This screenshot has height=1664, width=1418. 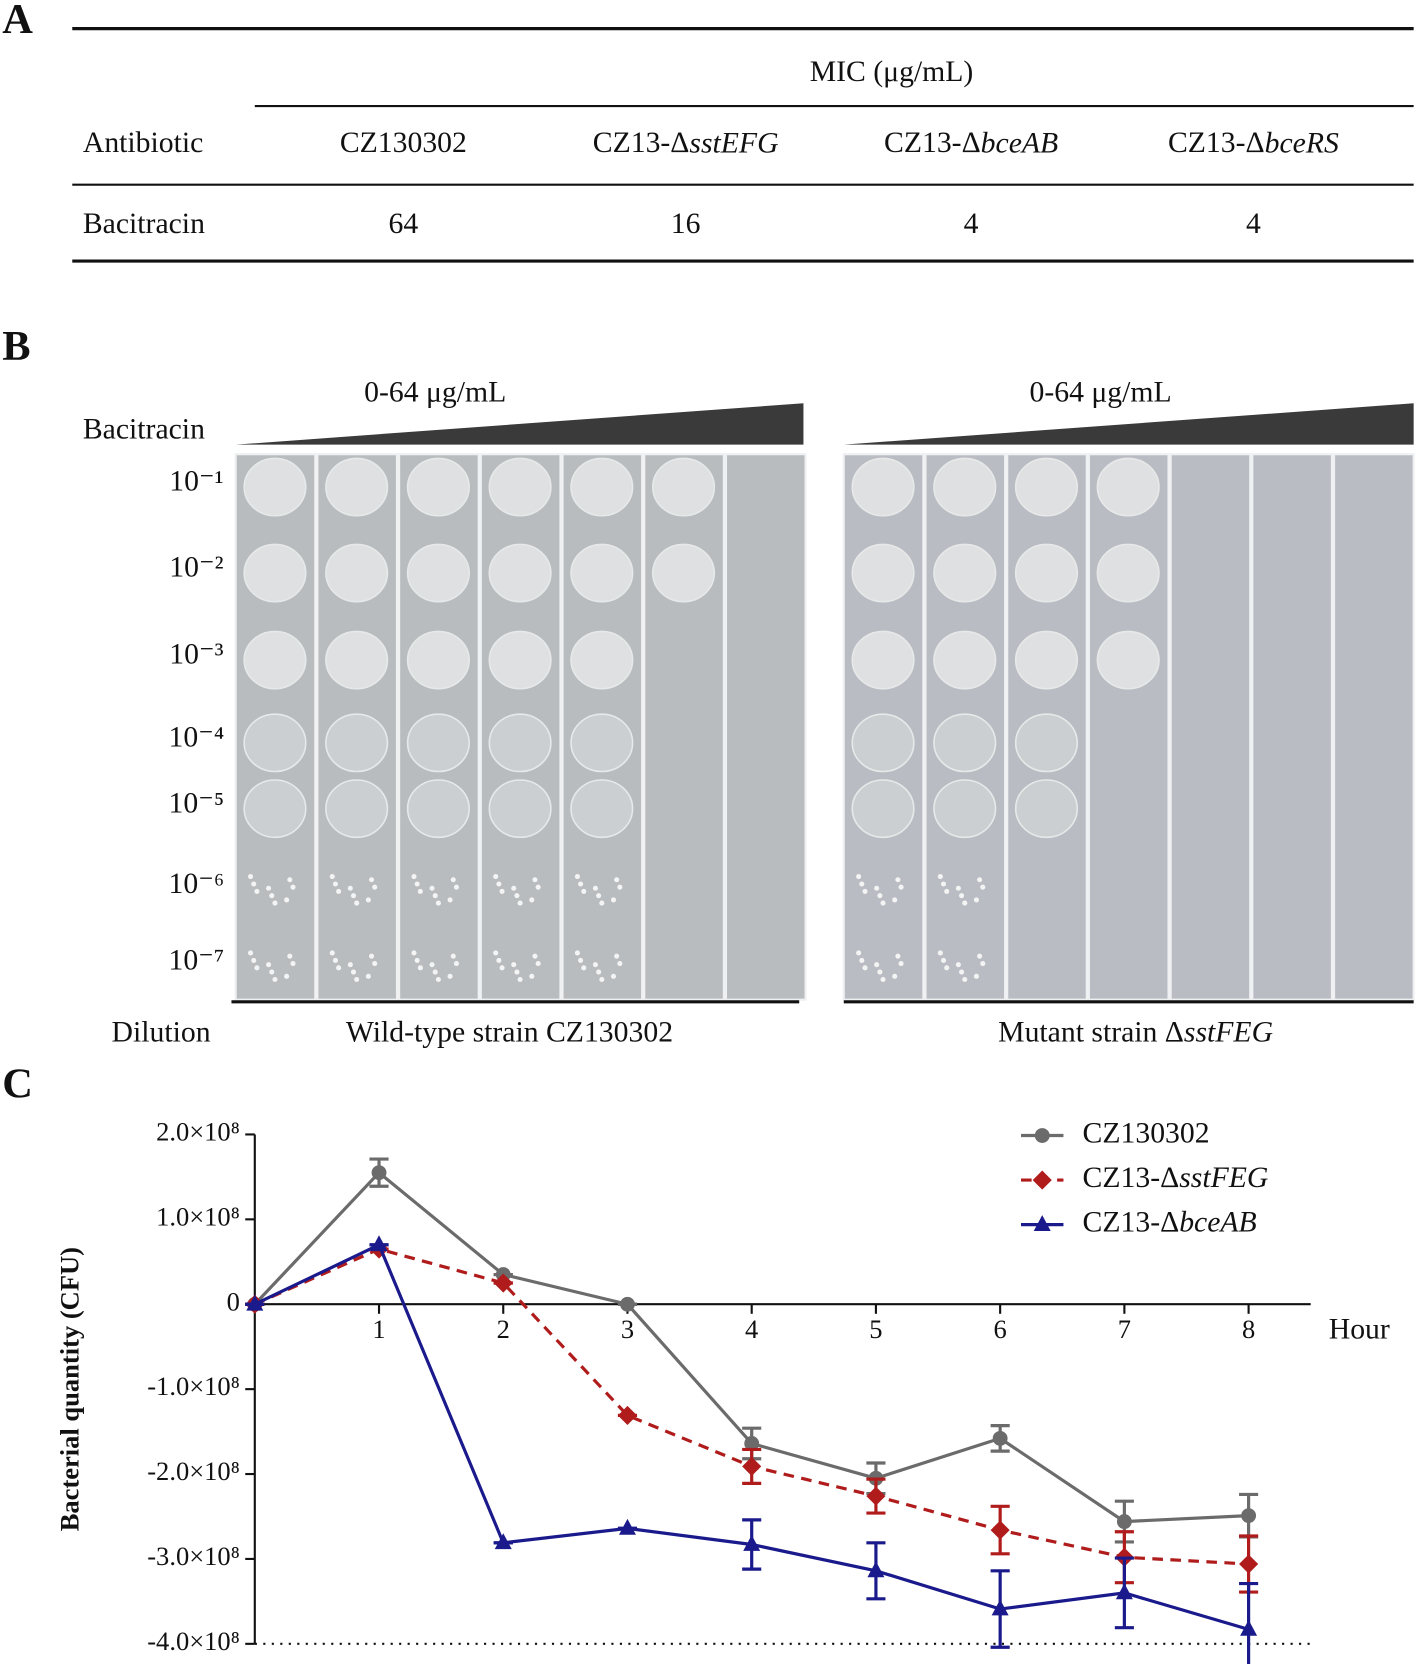 What do you see at coordinates (1000, 1329) in the screenshot?
I see `x-tick-label: 6` at bounding box center [1000, 1329].